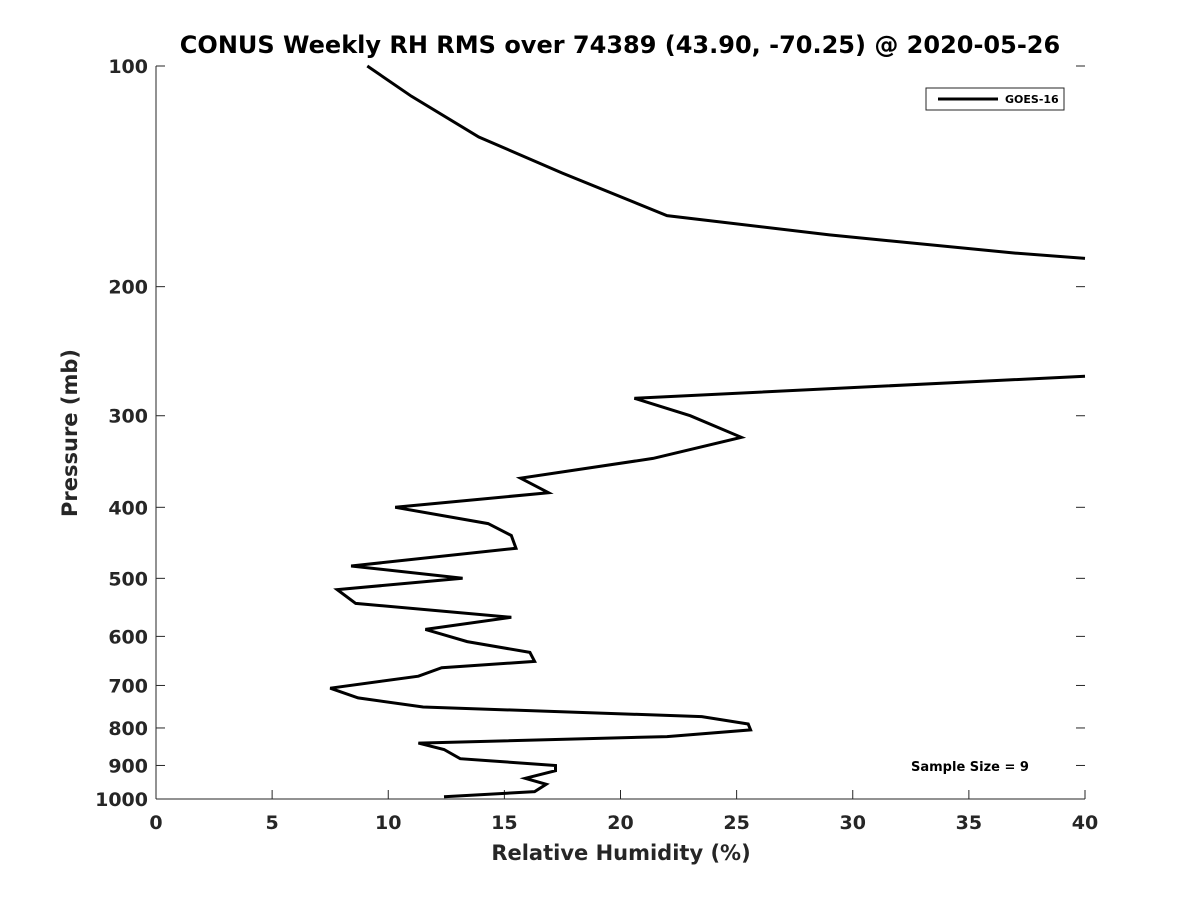 The height and width of the screenshot is (900, 1200). I want to click on legend: GOES-16, so click(995, 99).